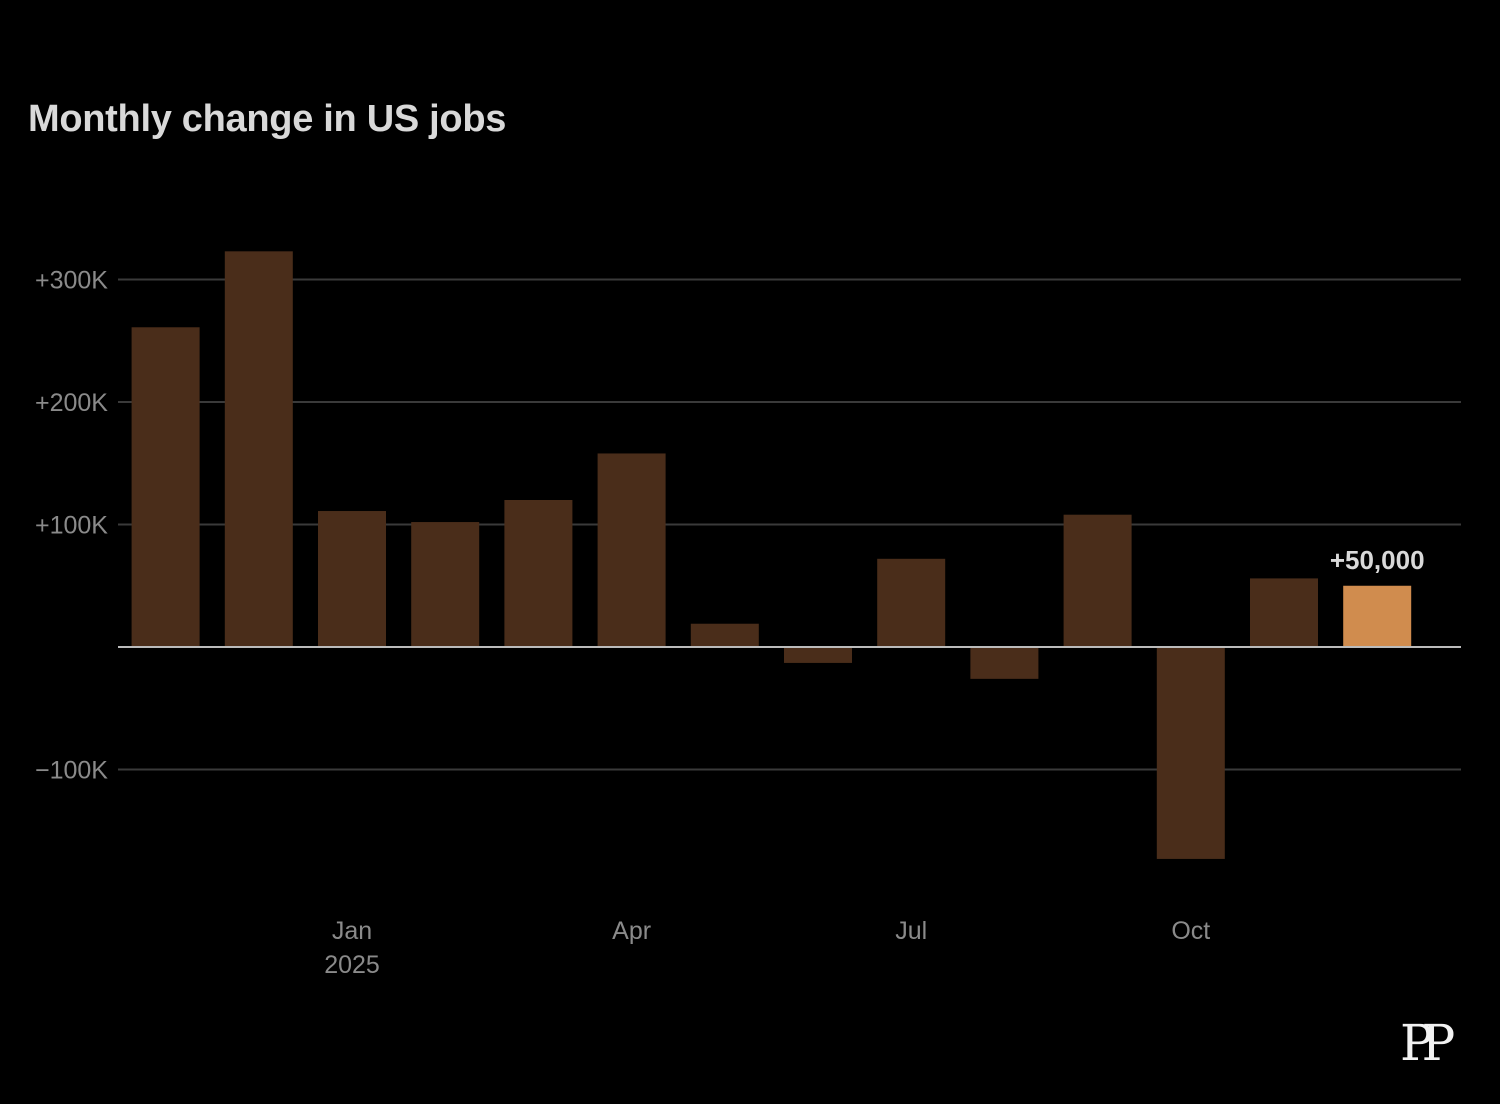 This screenshot has width=1500, height=1104. I want to click on x-tick-label: Jan, so click(352, 931).